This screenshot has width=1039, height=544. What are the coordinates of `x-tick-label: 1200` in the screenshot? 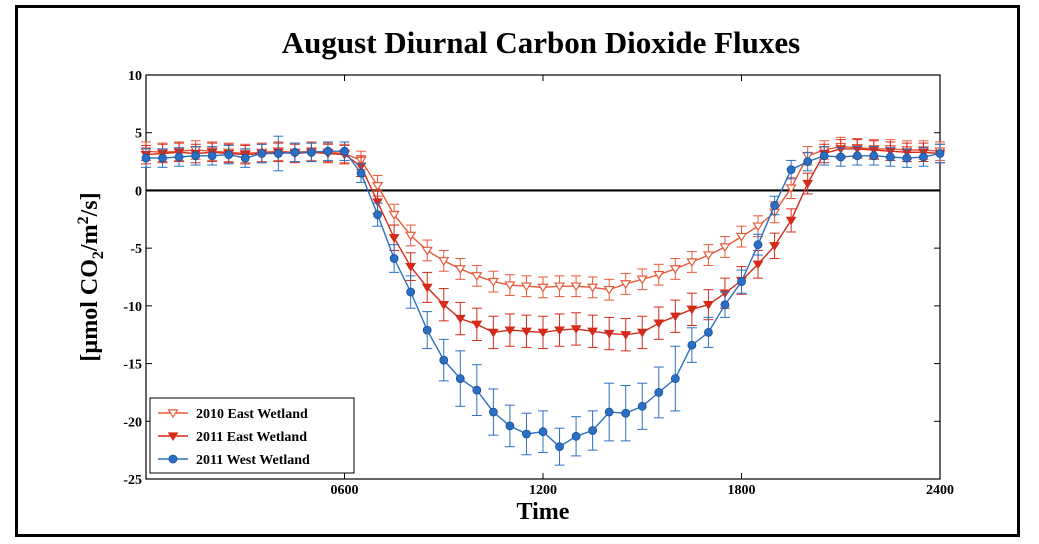 It's located at (543, 490).